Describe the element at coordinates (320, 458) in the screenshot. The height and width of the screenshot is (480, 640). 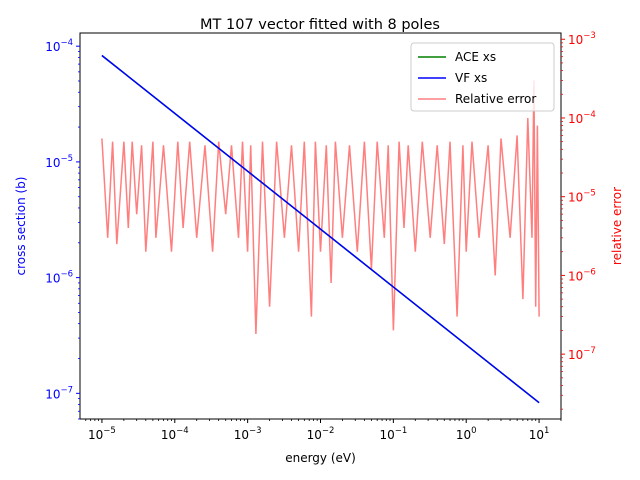
I see `x-axis-label: energy (eV)` at that location.